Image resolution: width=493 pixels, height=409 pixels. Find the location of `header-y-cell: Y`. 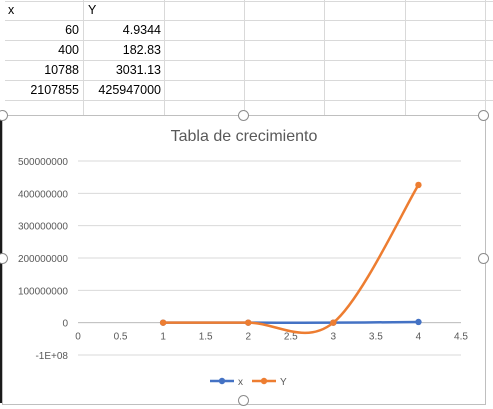

header-y-cell: Y is located at coordinates (92, 10).